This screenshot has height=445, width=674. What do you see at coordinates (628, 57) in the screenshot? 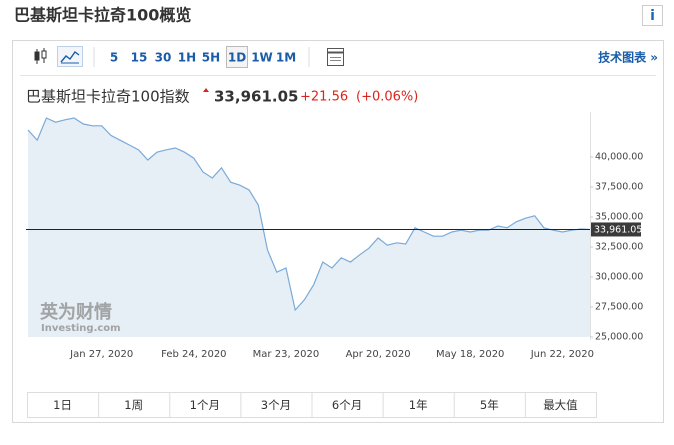
I see `technical-chart-link: 技术图表 »` at bounding box center [628, 57].